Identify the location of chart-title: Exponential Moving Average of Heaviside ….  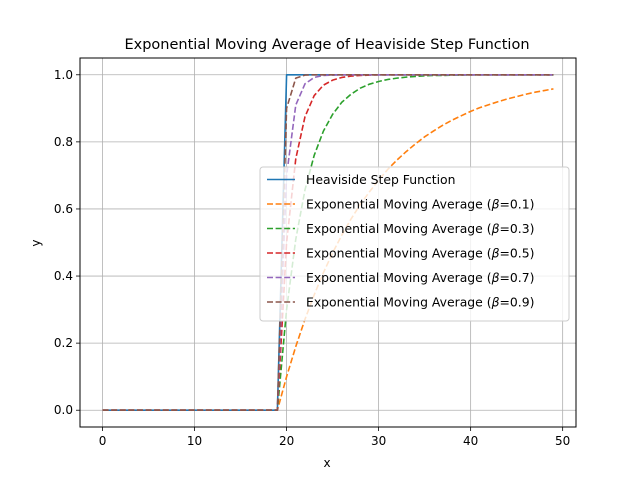
(326, 45).